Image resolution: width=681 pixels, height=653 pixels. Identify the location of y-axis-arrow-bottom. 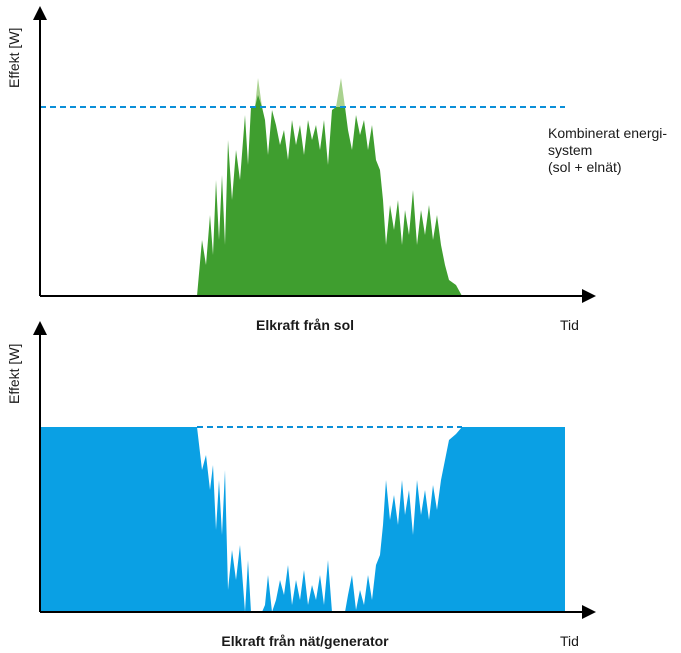
(40, 328).